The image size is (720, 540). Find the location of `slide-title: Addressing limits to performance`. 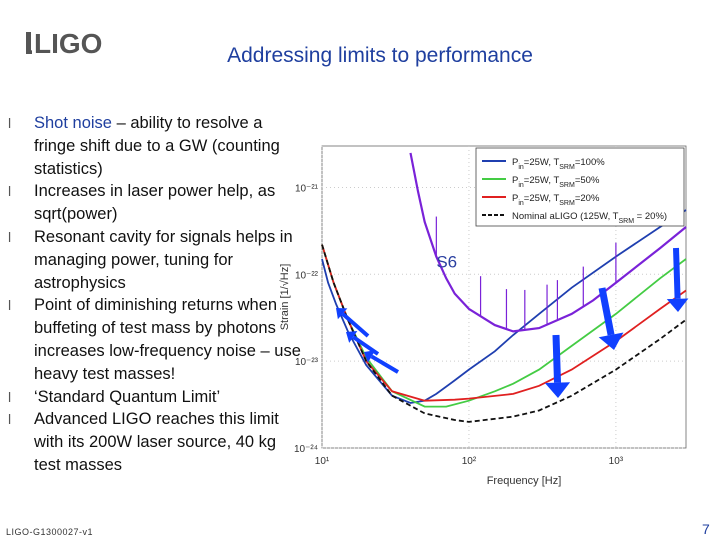

slide-title: Addressing limits to performance is located at coordinates (380, 55).